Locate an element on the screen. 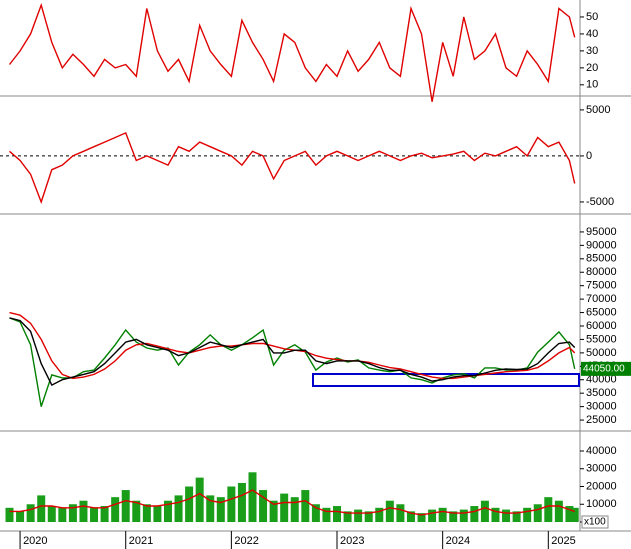 The width and height of the screenshot is (631, 549). x-tick-label: 2025 is located at coordinates (563, 541).